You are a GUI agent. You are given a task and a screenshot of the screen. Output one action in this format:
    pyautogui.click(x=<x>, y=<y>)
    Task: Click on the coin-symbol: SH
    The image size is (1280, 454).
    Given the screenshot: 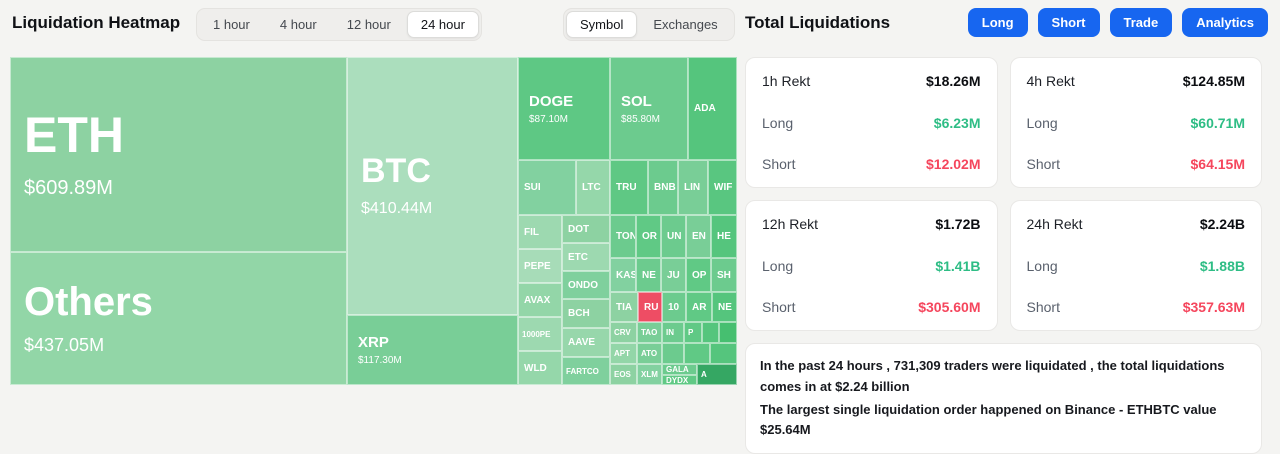 What is the action you would take?
    pyautogui.click(x=724, y=275)
    